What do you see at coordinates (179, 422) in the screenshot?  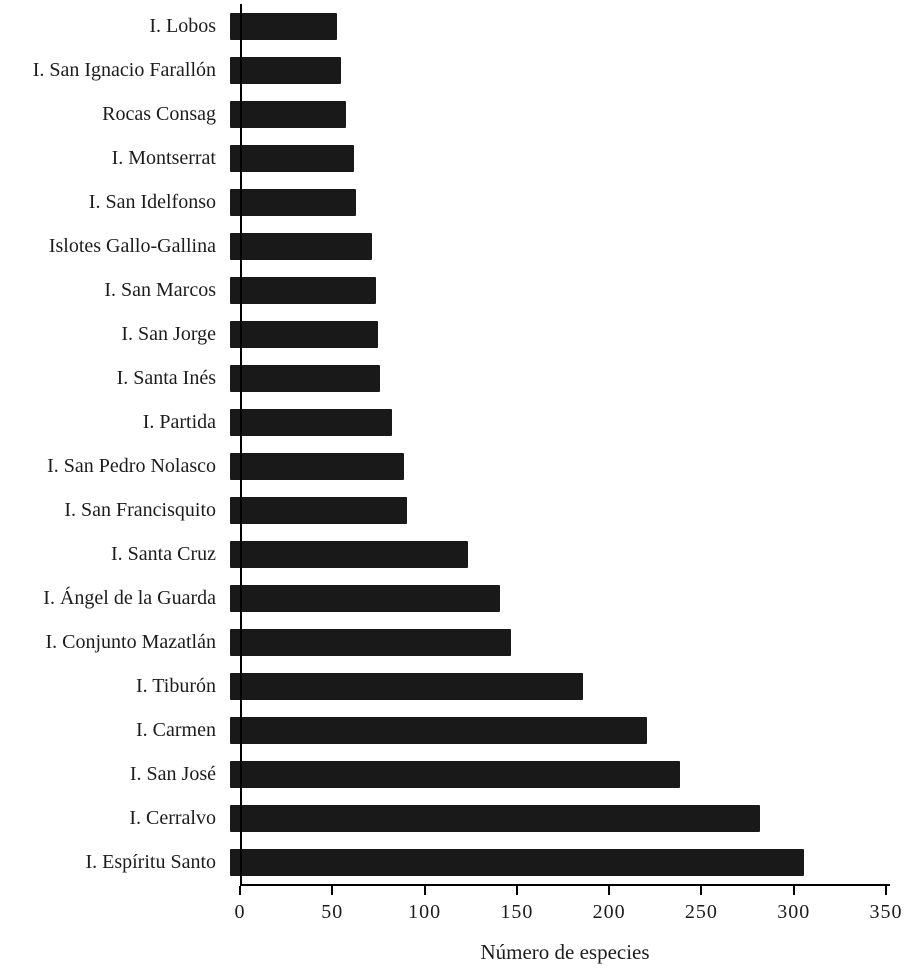 I see `category-label: I. Partida` at bounding box center [179, 422].